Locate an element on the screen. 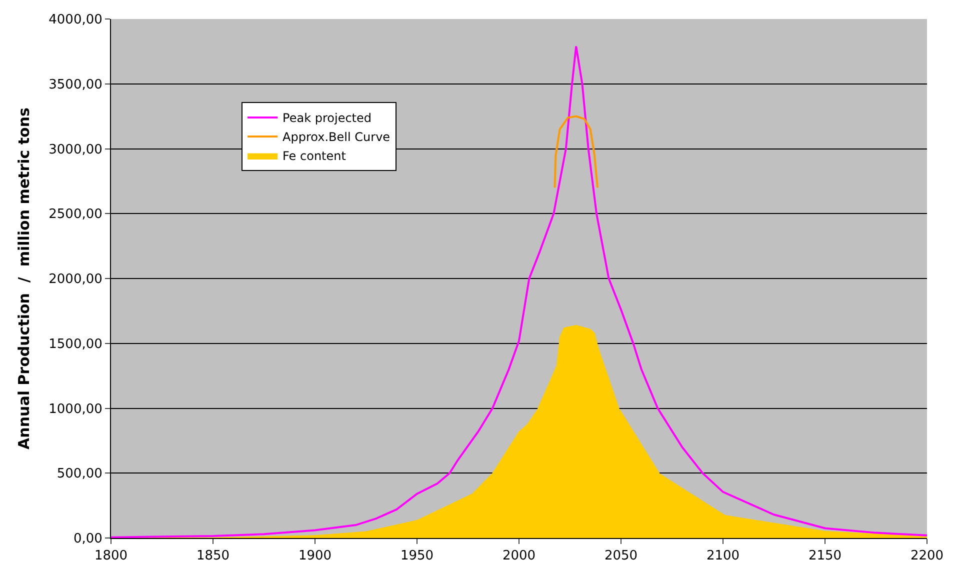 This screenshot has height=576, width=956. y-tick-label: 2500,00 is located at coordinates (75, 214).